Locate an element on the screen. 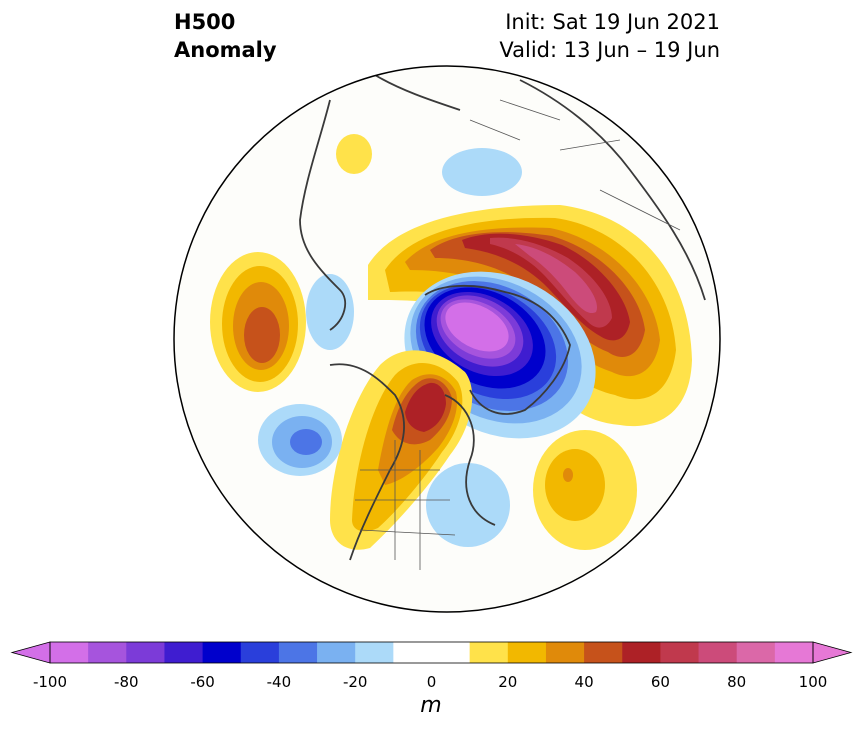  colorbar-cells is located at coordinates (432, 652).